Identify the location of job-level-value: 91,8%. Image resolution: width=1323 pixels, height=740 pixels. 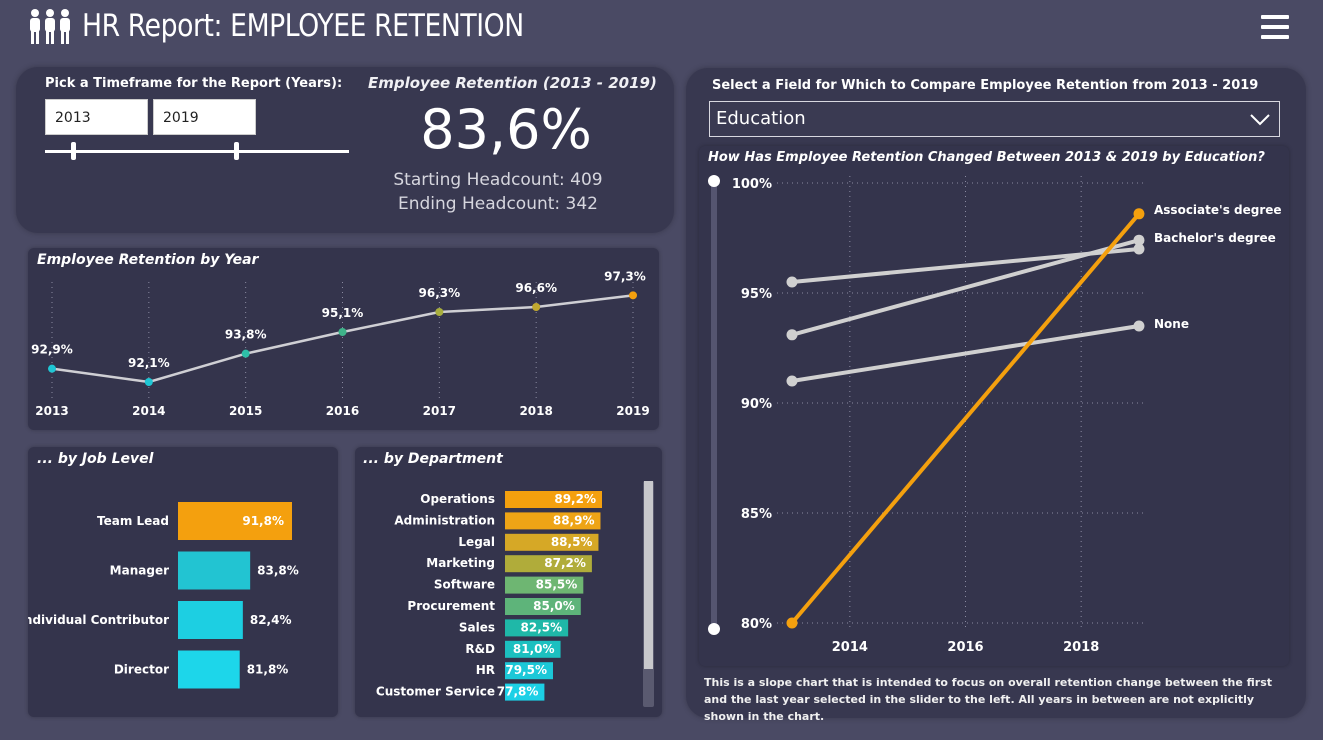
(263, 521).